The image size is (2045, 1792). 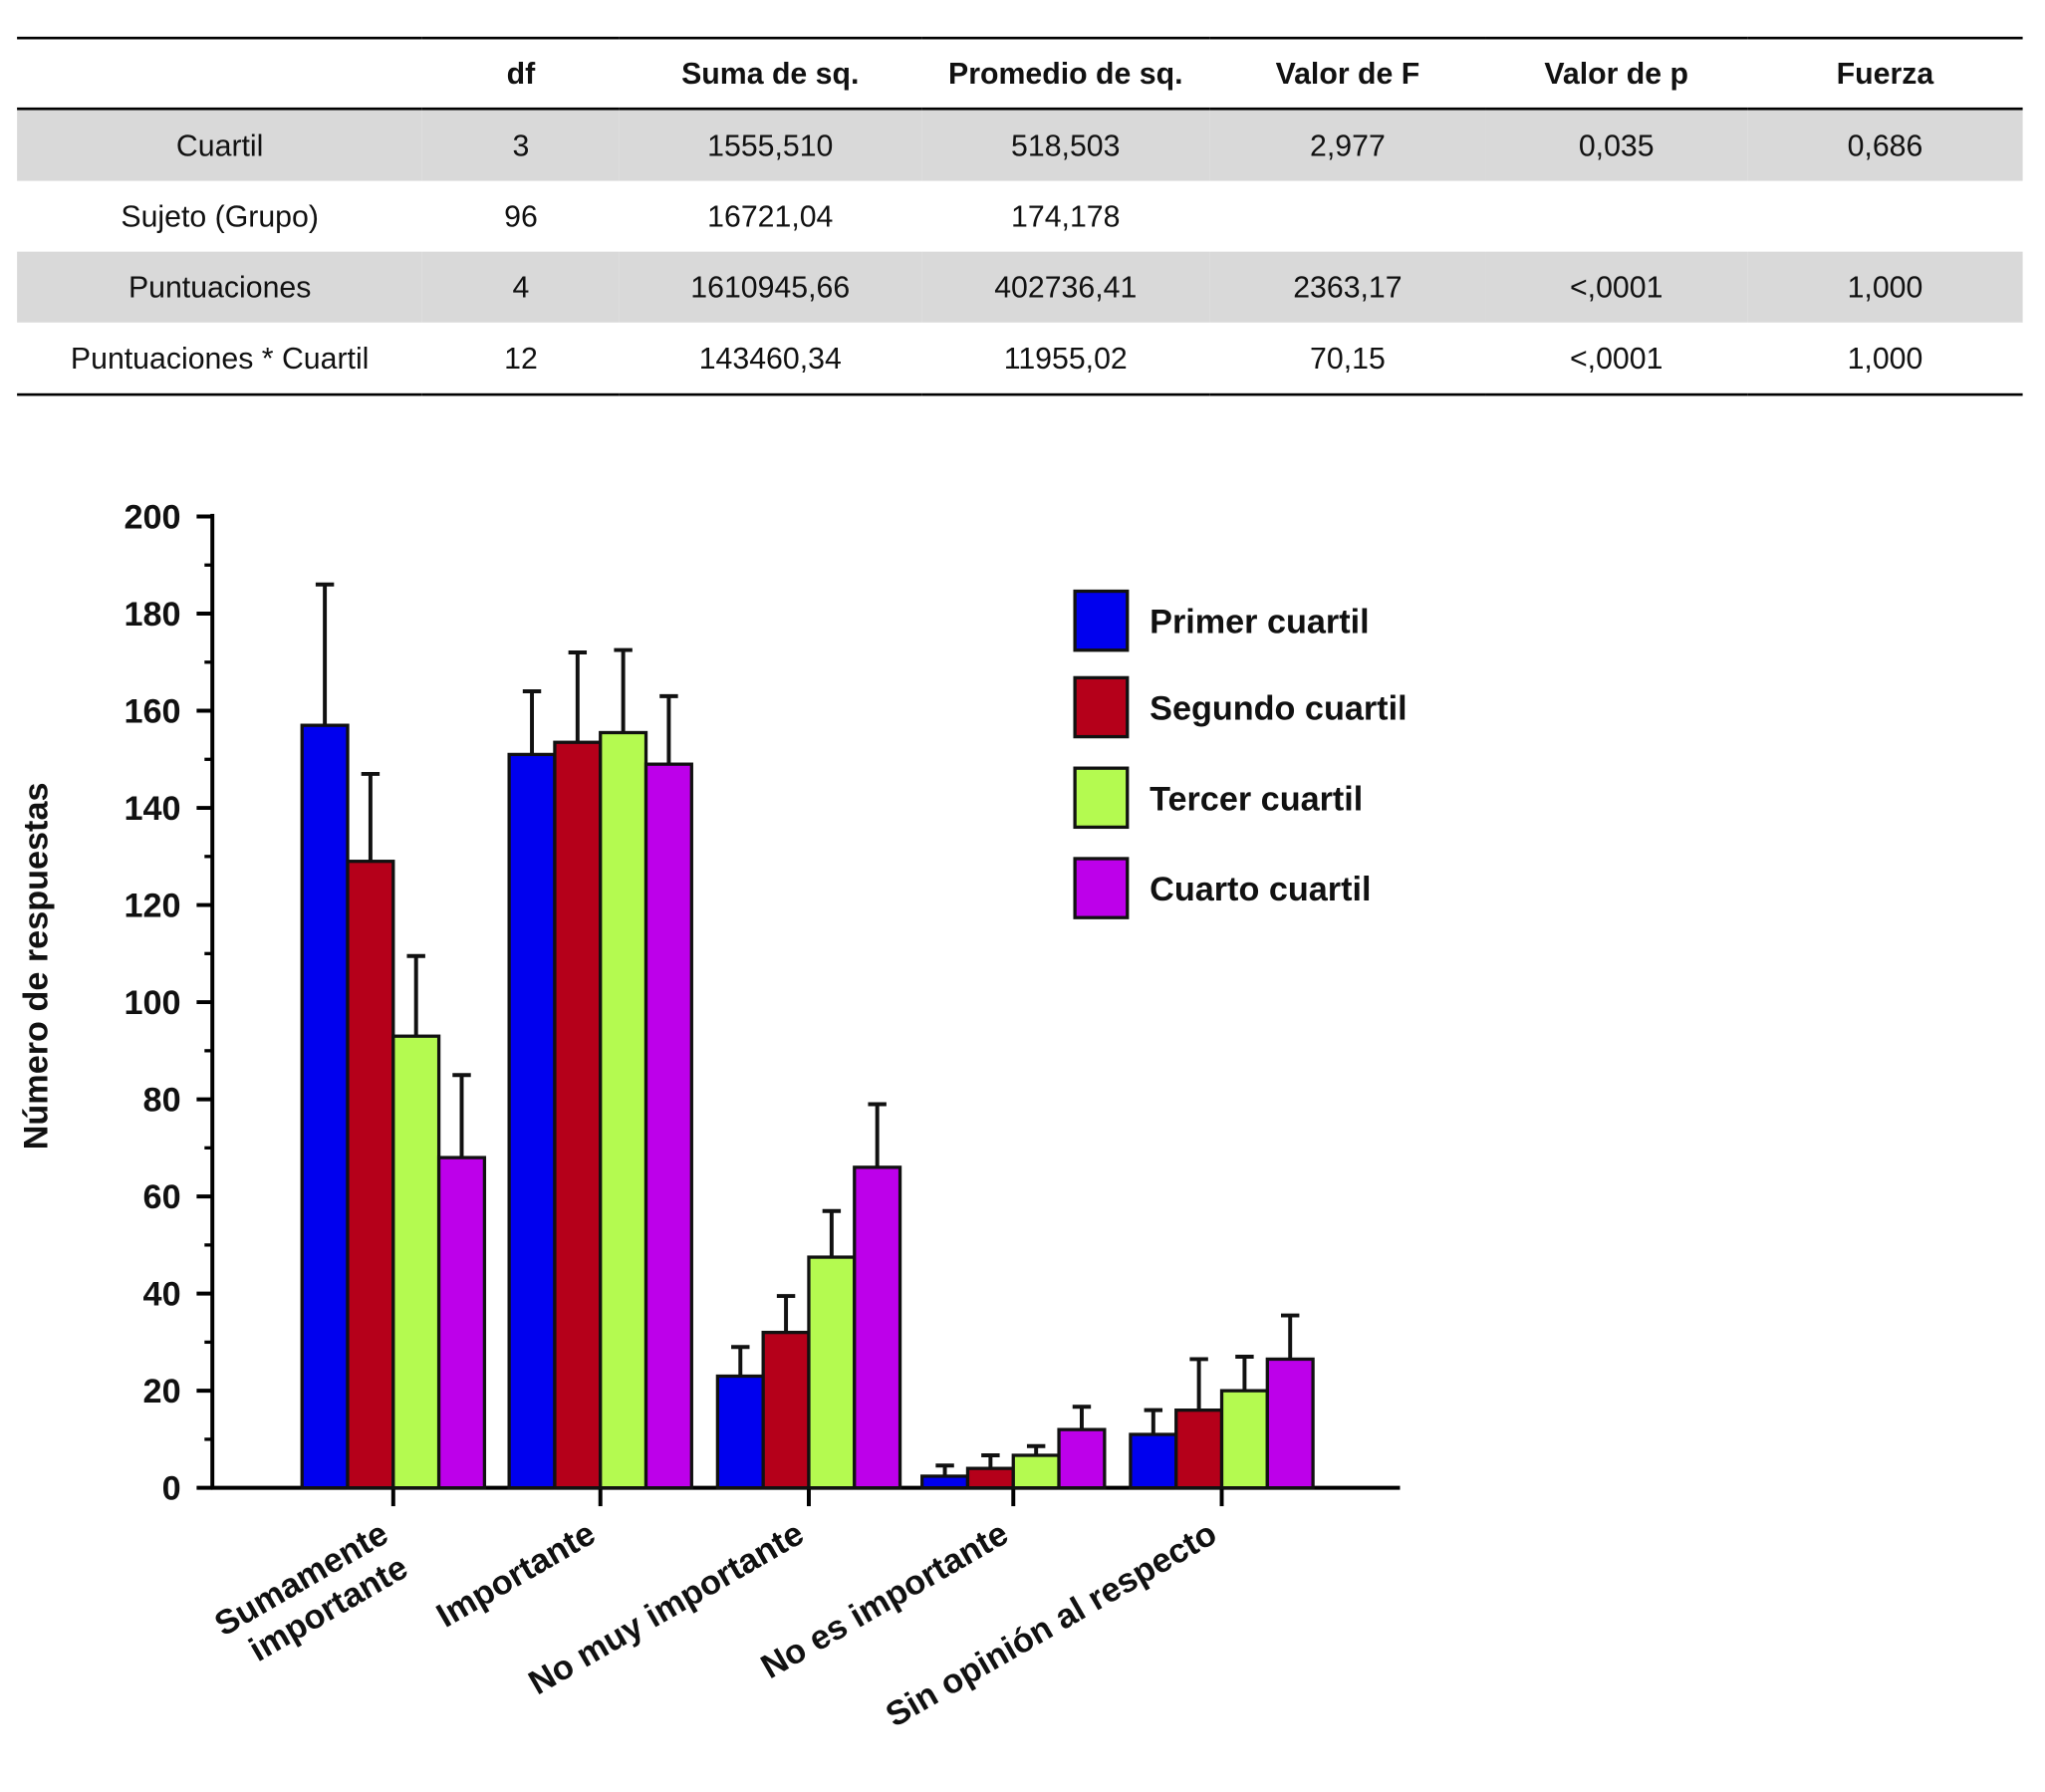 What do you see at coordinates (1065, 145) in the screenshot?
I see `table-cell: 518,503` at bounding box center [1065, 145].